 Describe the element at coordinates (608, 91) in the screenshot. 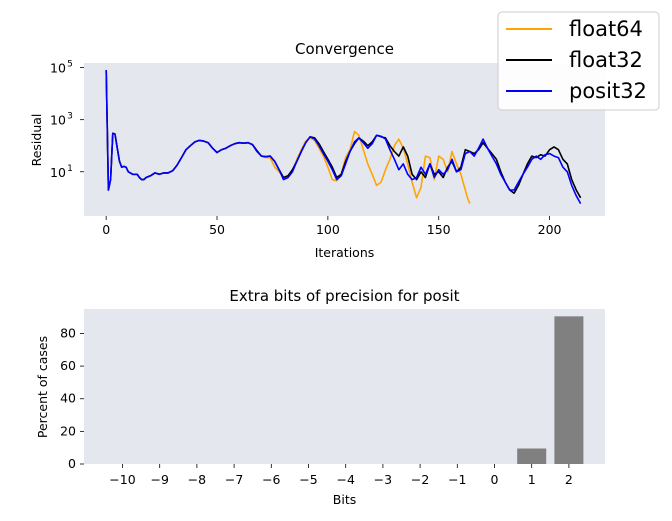

I see `legend-label-posit32: posit32` at that location.